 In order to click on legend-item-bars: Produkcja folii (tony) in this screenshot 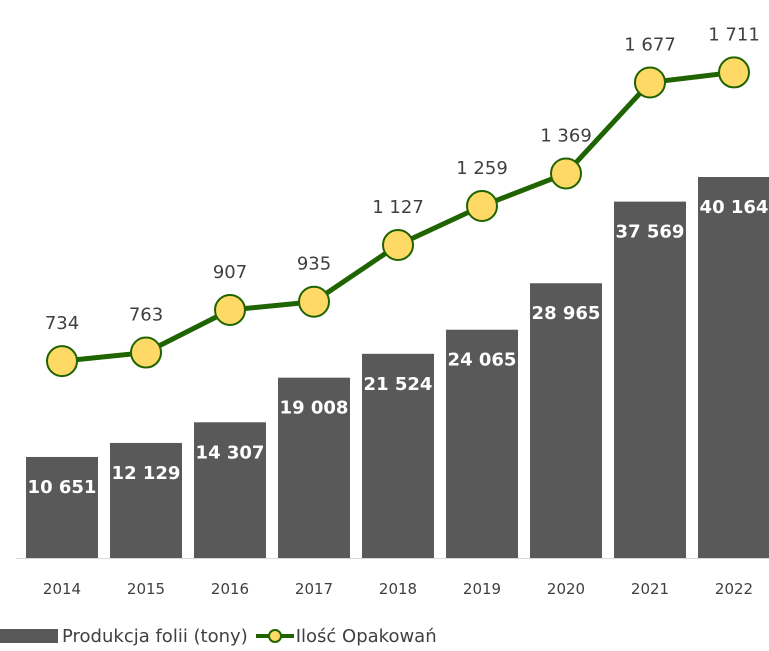, I will do `click(124, 636)`.